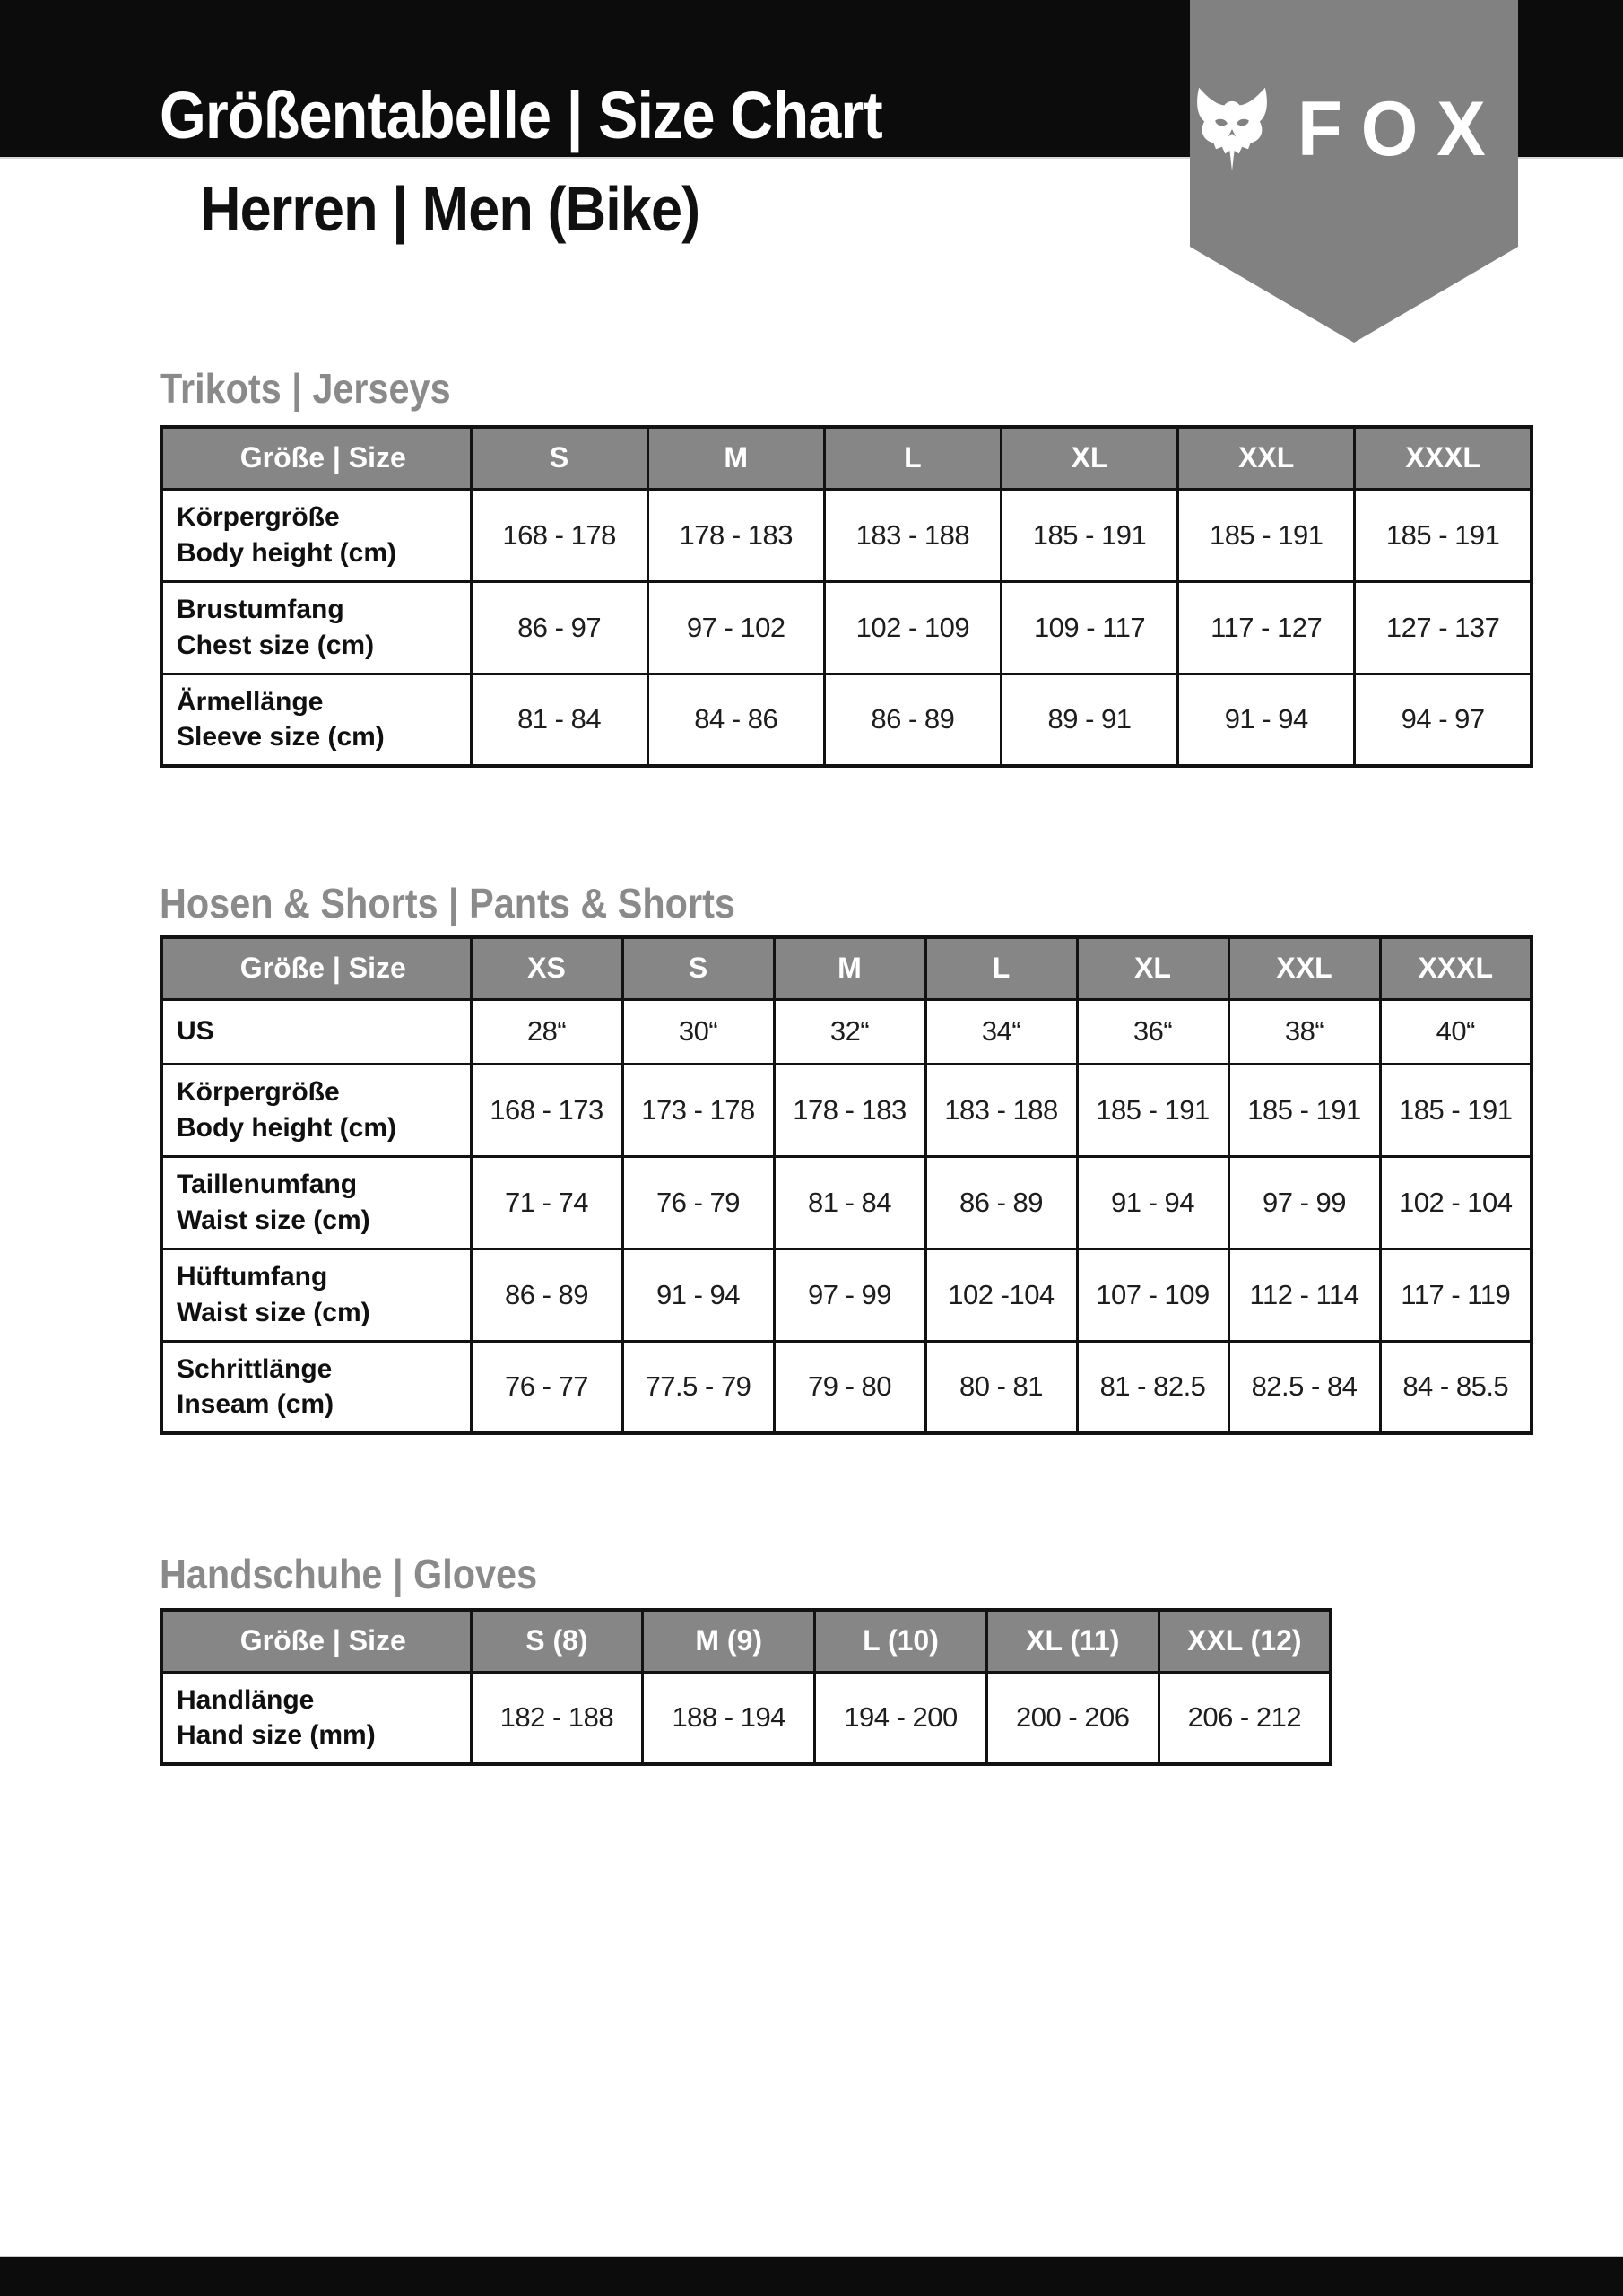 The height and width of the screenshot is (2296, 1623). I want to click on size-value: 32“, so click(849, 1031).